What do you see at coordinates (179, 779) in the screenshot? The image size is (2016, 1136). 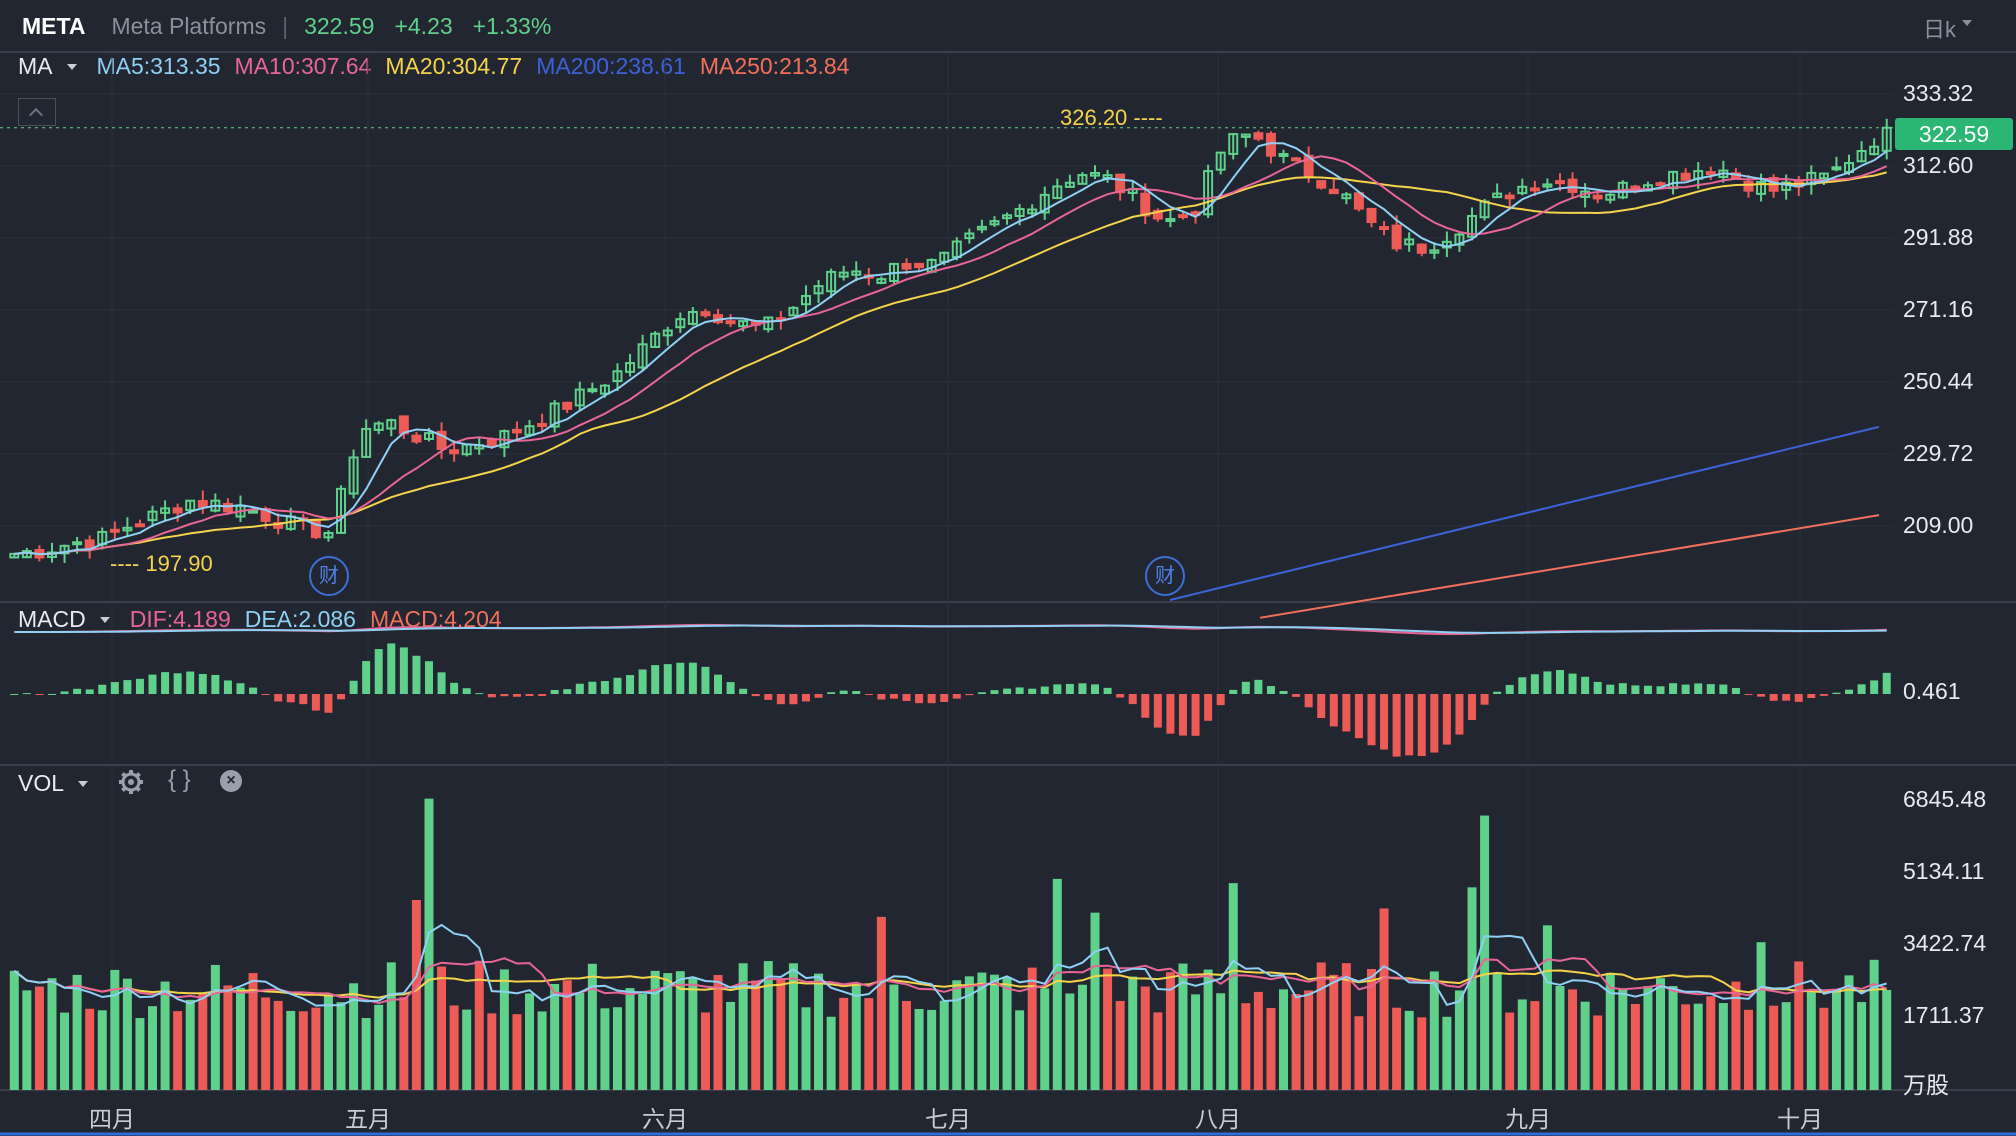 I see `code-braces-icon: { }` at bounding box center [179, 779].